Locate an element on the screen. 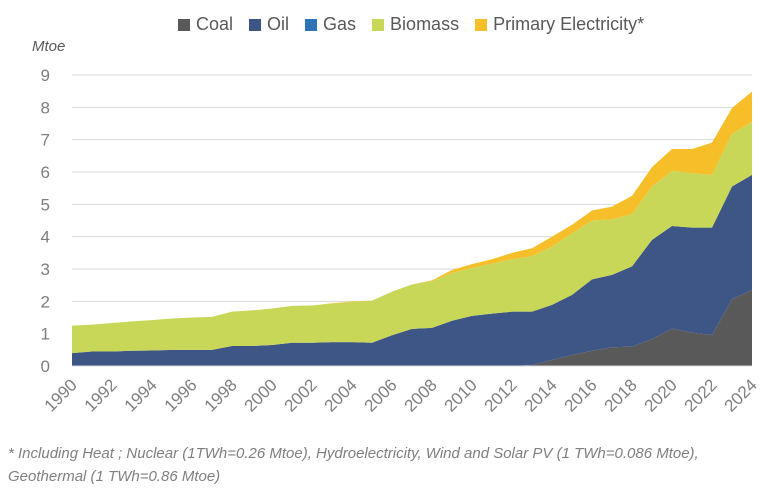 The image size is (783, 502). x-tick-label: 1998 is located at coordinates (221, 395).